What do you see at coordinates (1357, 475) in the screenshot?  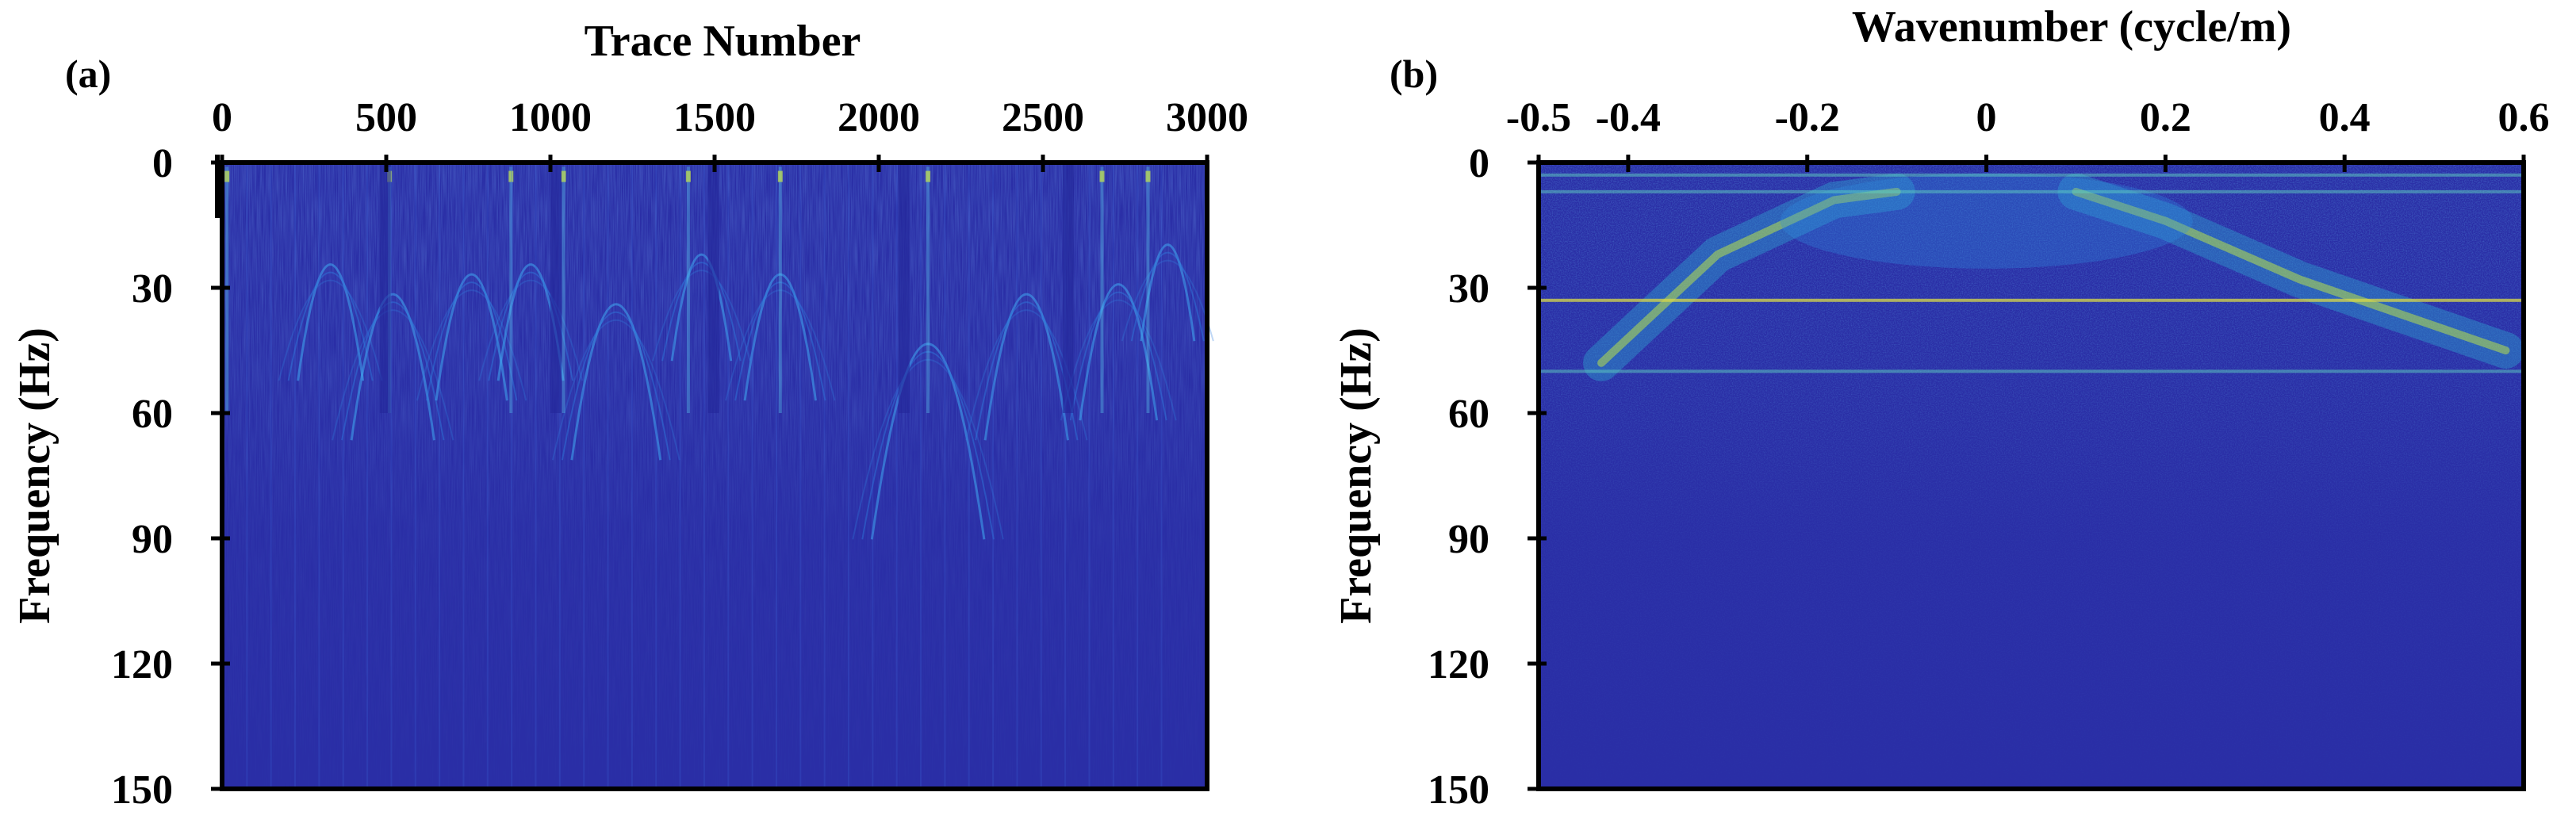 I see `panel-b-ylabel: Frequency (Hz)` at bounding box center [1357, 475].